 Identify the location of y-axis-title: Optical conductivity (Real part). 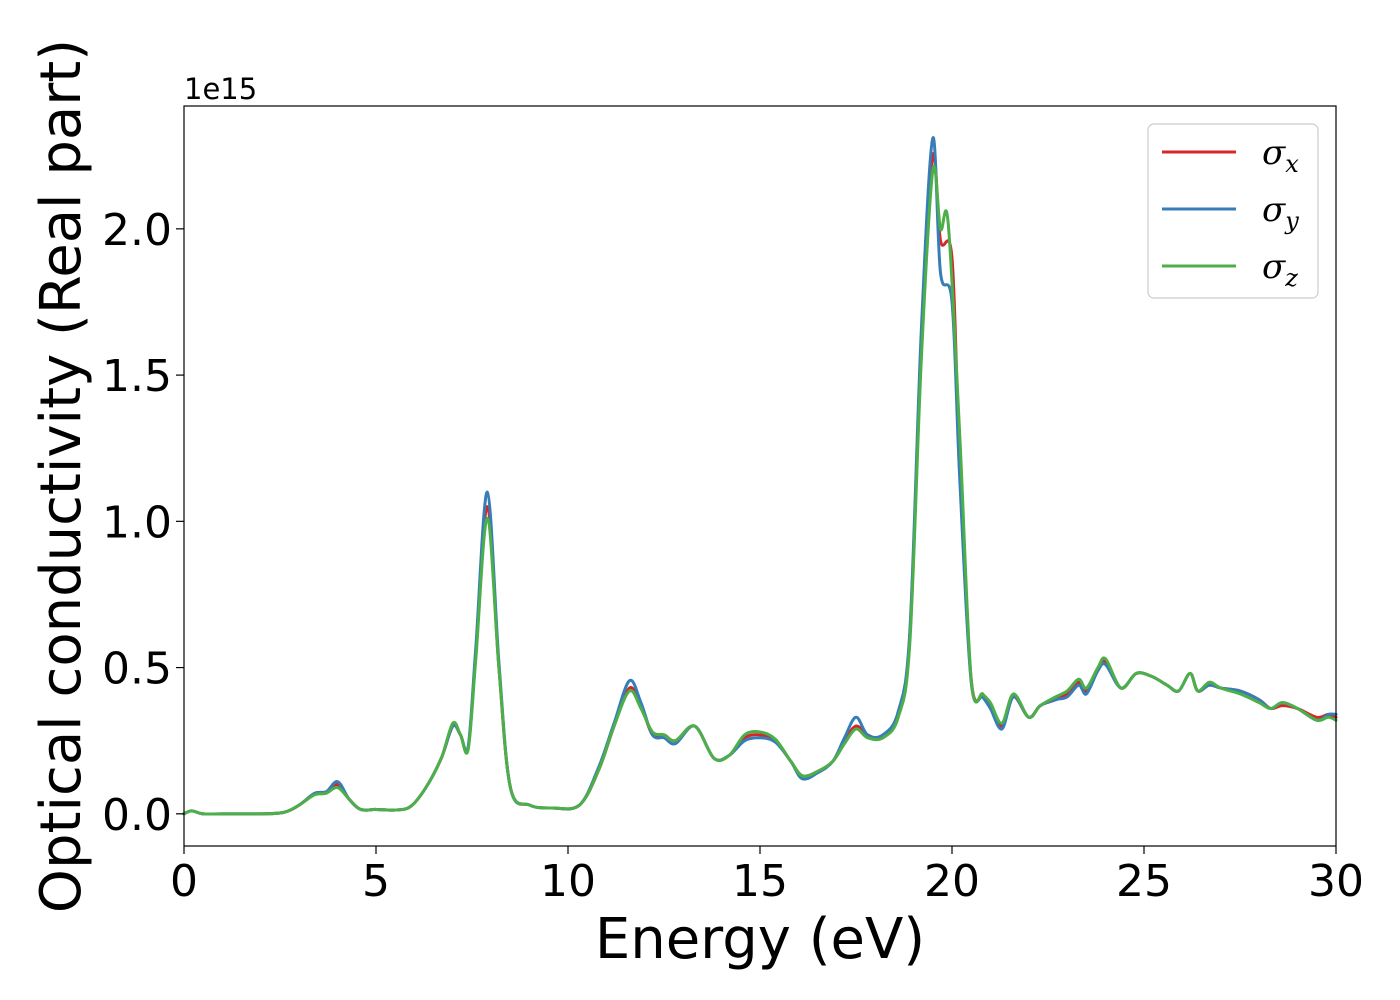
(61, 476).